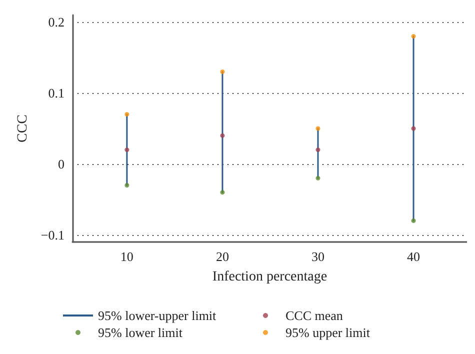 The image size is (475, 354). I want to click on y-tick-label: 0.2, so click(56, 22).